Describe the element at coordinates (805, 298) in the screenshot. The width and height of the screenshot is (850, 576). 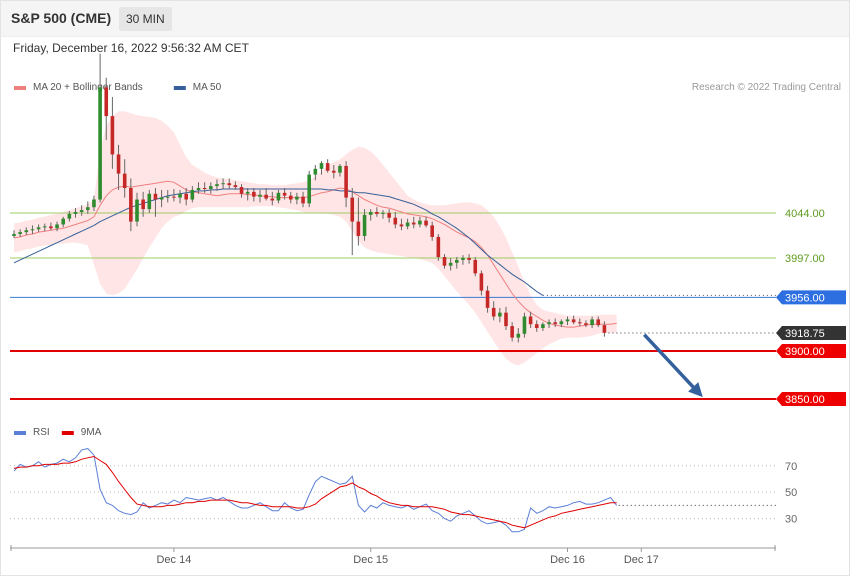
I see `price-tag-label-2: 3956.00` at that location.